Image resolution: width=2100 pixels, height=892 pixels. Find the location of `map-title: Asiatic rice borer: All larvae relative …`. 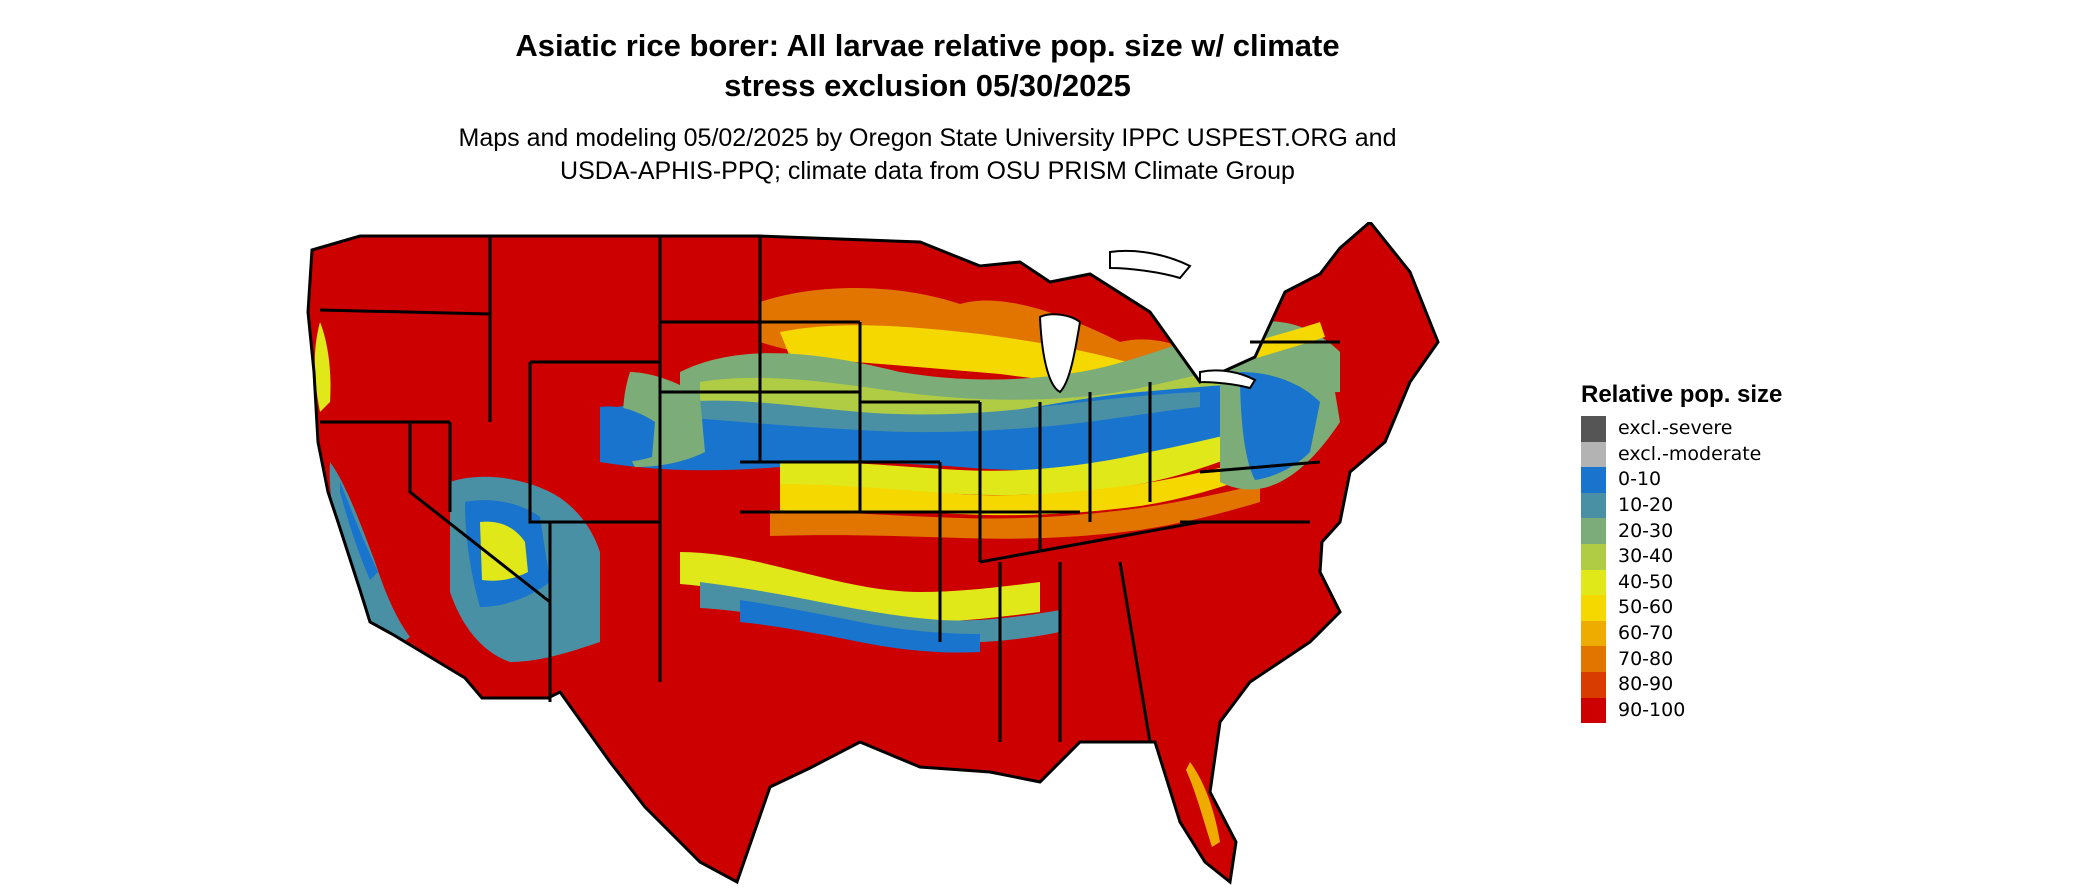

map-title: Asiatic rice borer: All larvae relative … is located at coordinates (927, 66).